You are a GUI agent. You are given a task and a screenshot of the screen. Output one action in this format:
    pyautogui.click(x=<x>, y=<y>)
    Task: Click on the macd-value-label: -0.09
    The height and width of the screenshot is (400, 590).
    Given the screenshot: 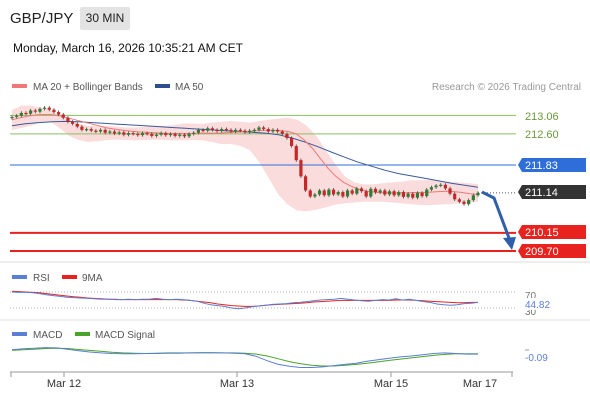 What is the action you would take?
    pyautogui.click(x=536, y=358)
    